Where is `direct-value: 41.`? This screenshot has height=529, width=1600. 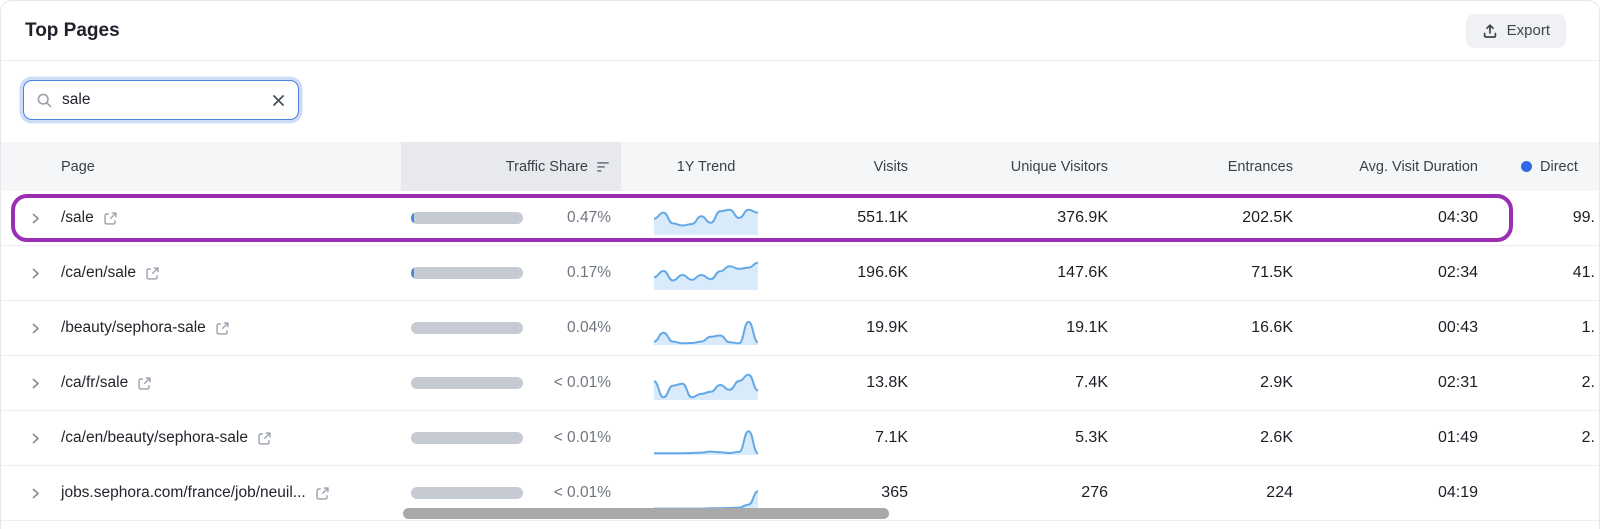
direct-value: 41. is located at coordinates (1583, 272).